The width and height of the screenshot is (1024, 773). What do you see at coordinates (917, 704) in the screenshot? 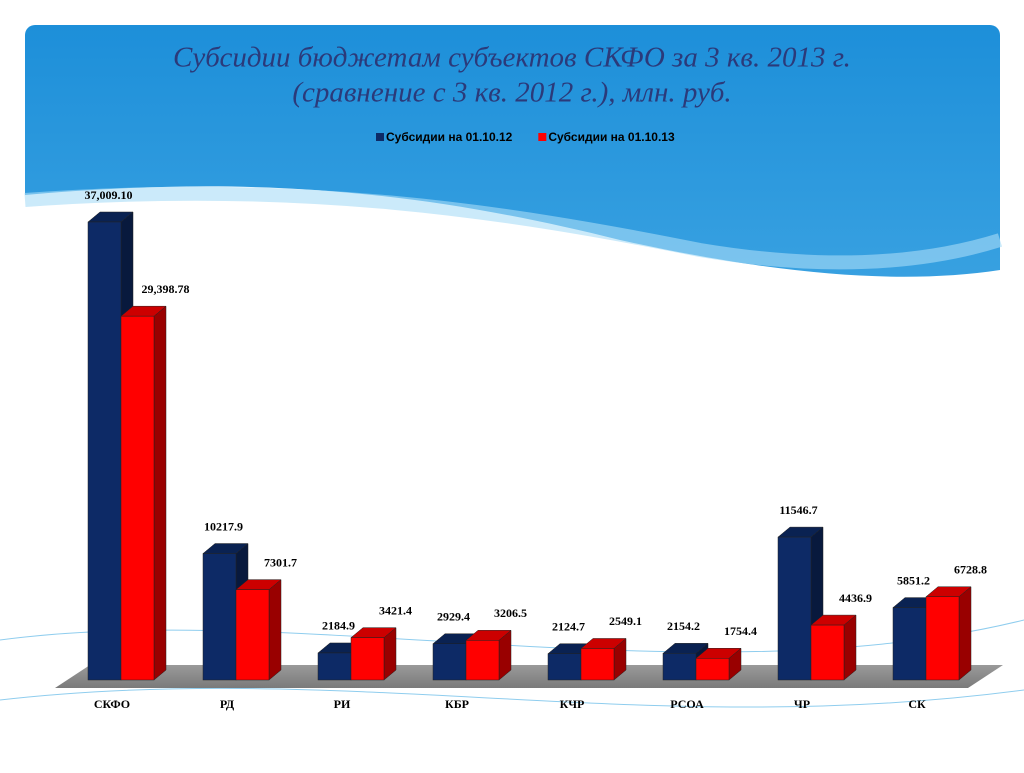
I see `x-tick-label: СК` at bounding box center [917, 704].